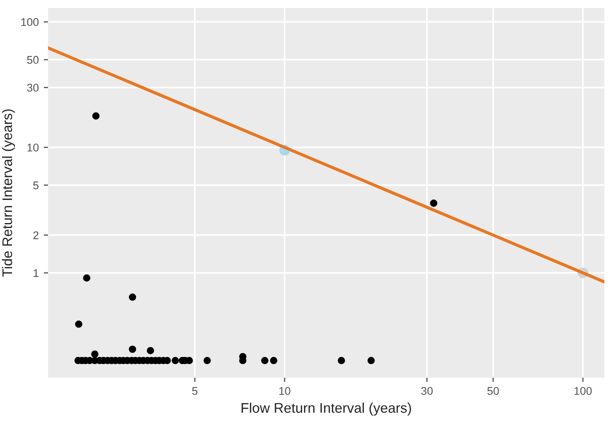 This screenshot has width=608, height=422. What do you see at coordinates (30, 22) in the screenshot?
I see `y-tick-label: 100` at bounding box center [30, 22].